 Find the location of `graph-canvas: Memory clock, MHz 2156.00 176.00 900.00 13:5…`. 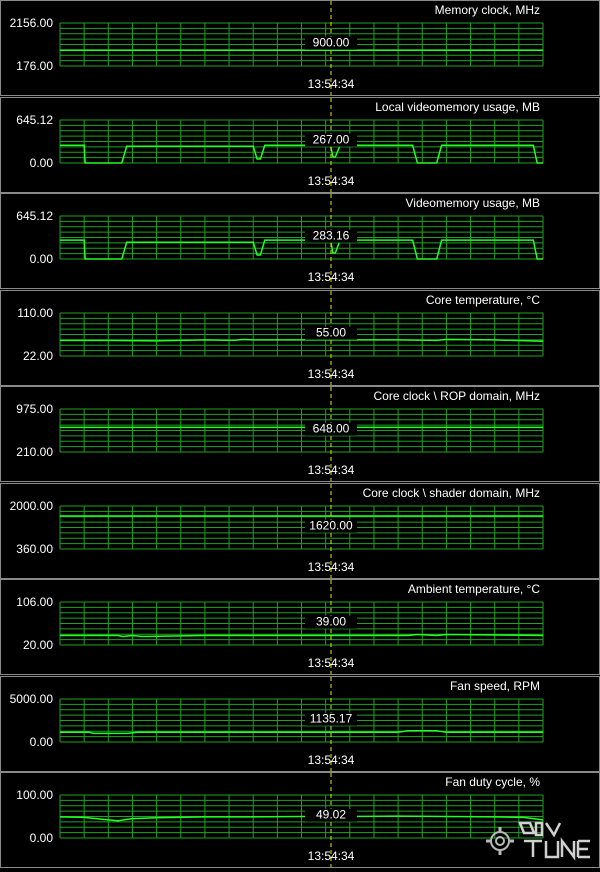

graph-canvas: Memory clock, MHz 2156.00 176.00 900.00 13:5… is located at coordinates (277, 48).